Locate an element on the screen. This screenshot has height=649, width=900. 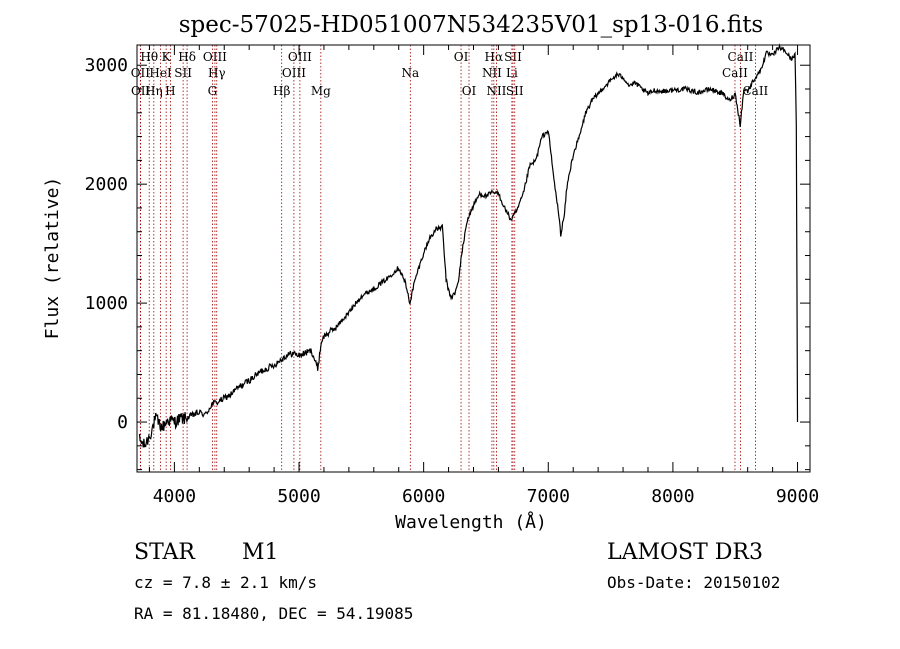
line-label-26: CaII is located at coordinates (735, 73).